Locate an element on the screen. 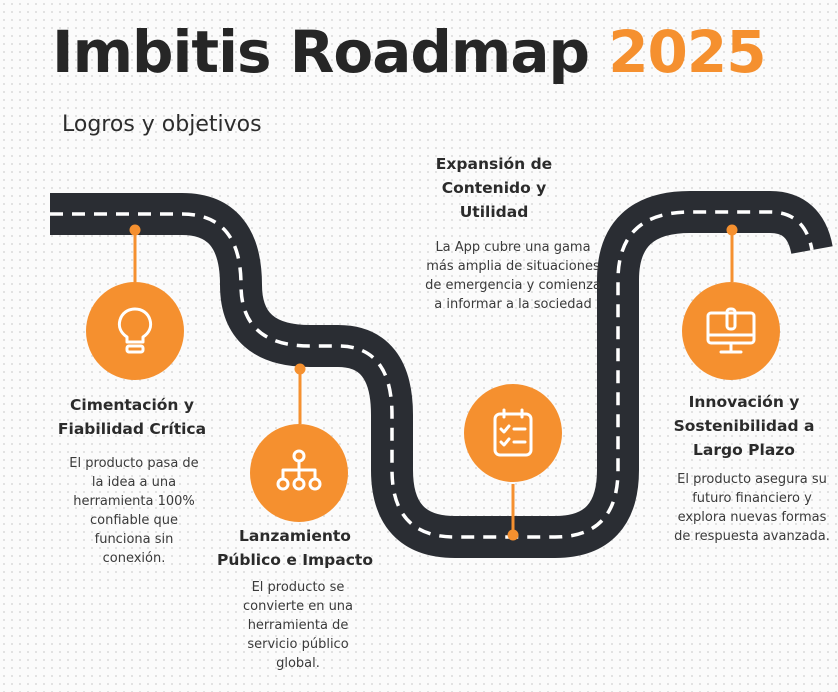  milestone-2-badge is located at coordinates (299, 473).